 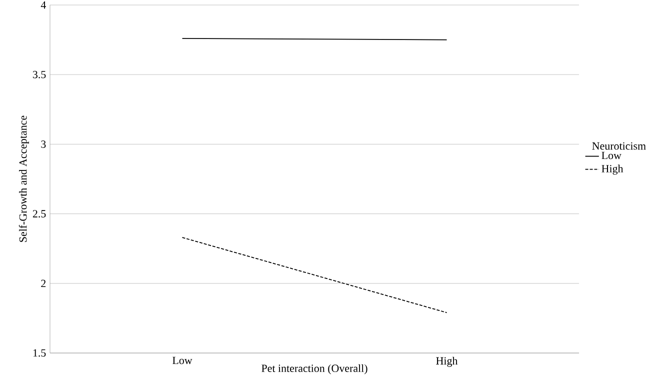 What do you see at coordinates (612, 156) in the screenshot?
I see `legend-label: Low` at bounding box center [612, 156].